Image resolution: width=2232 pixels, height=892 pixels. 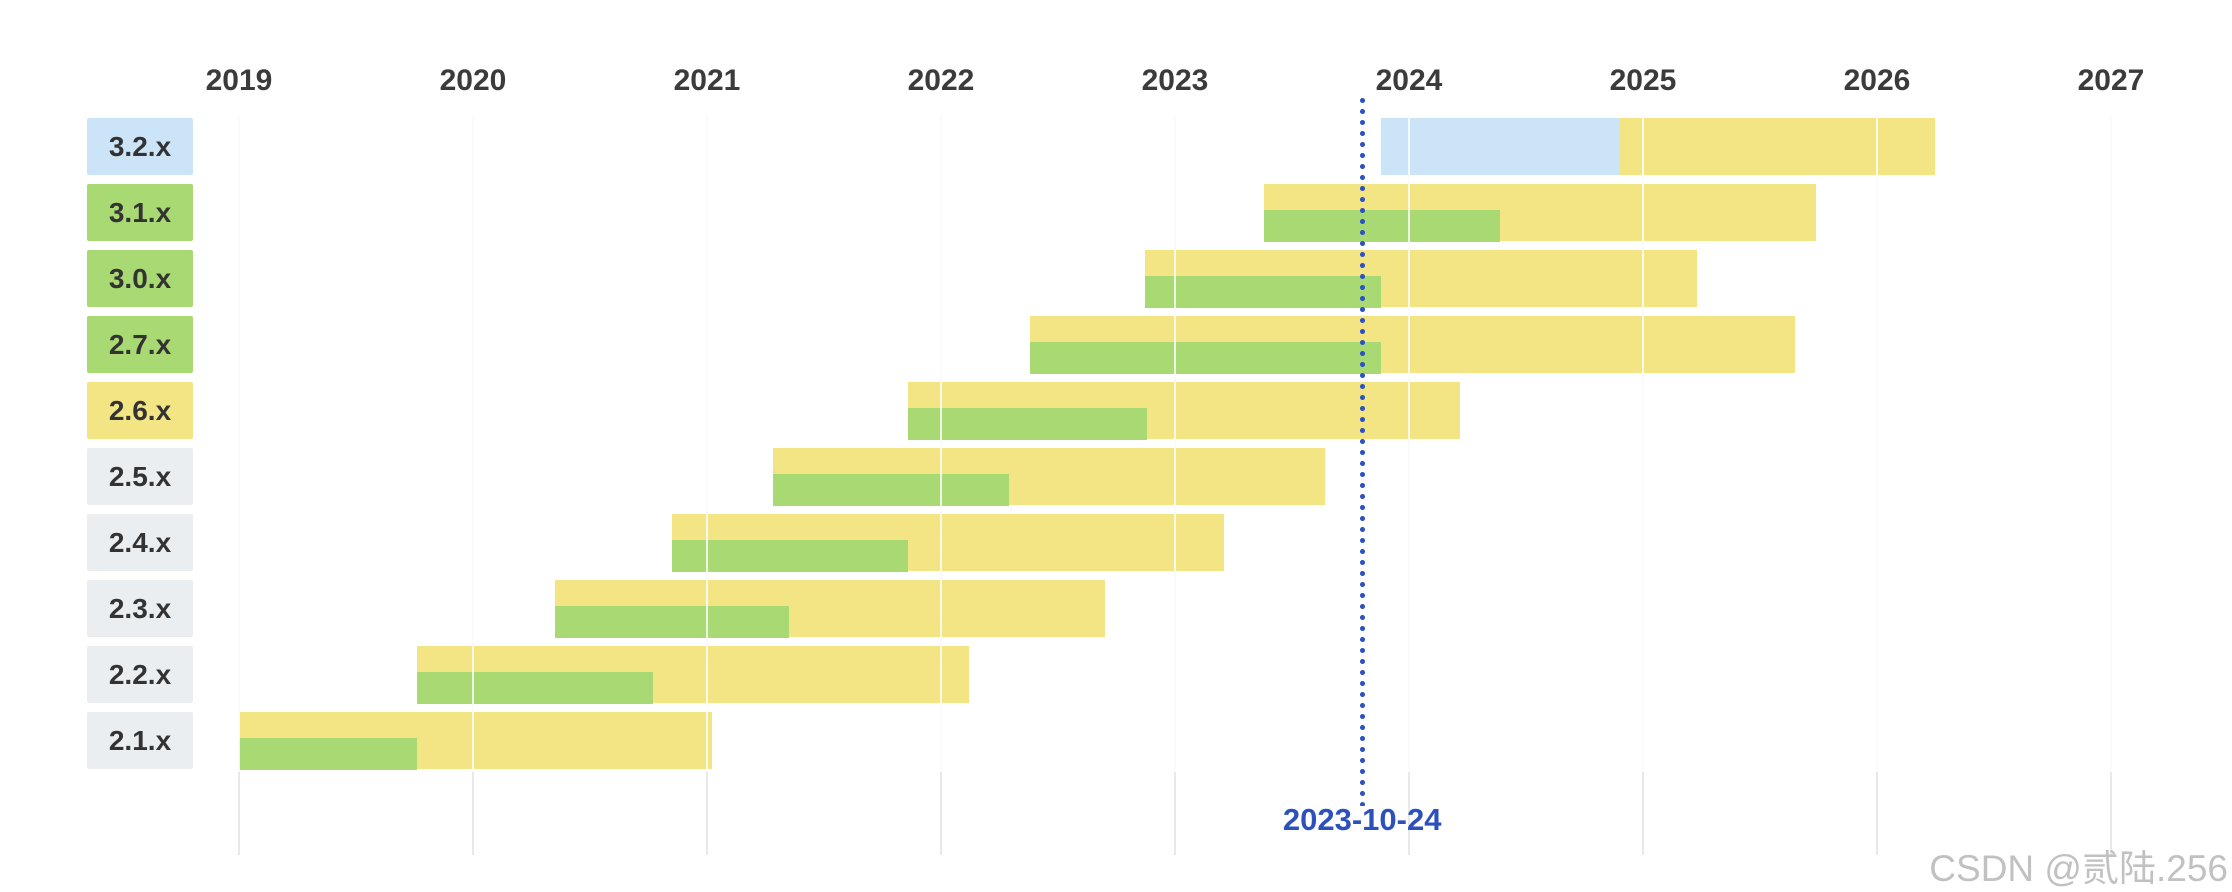 What do you see at coordinates (140, 212) in the screenshot?
I see `version-label: 3.1.x` at bounding box center [140, 212].